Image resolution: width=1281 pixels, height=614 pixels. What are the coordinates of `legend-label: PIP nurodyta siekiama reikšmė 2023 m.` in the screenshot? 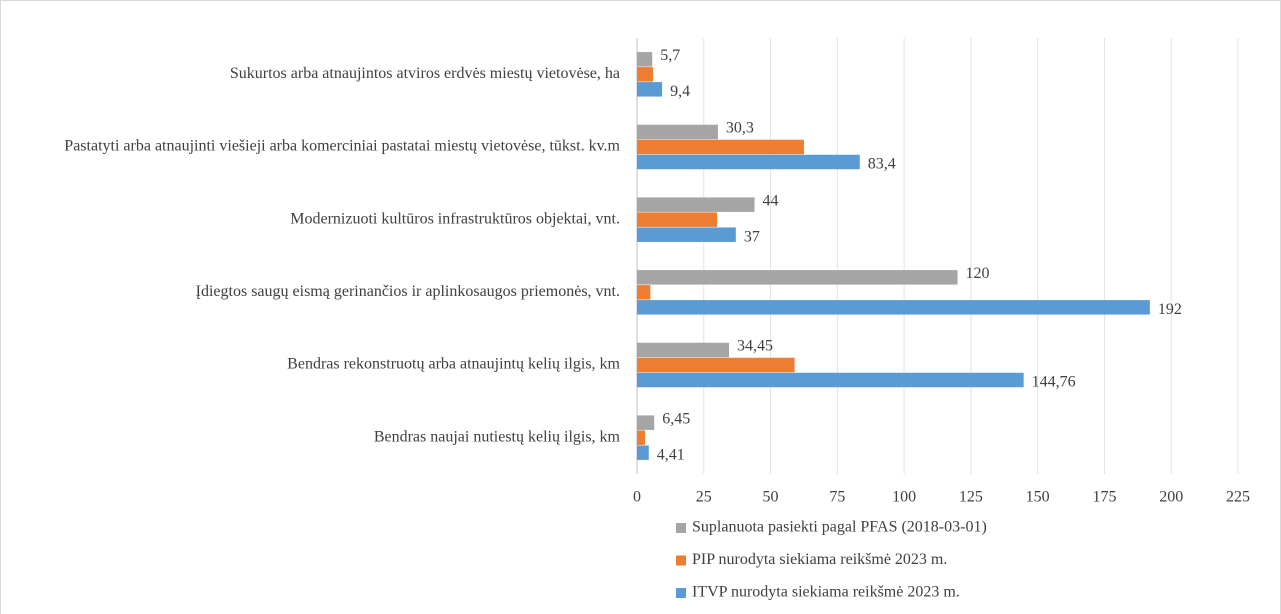 It's located at (819, 559).